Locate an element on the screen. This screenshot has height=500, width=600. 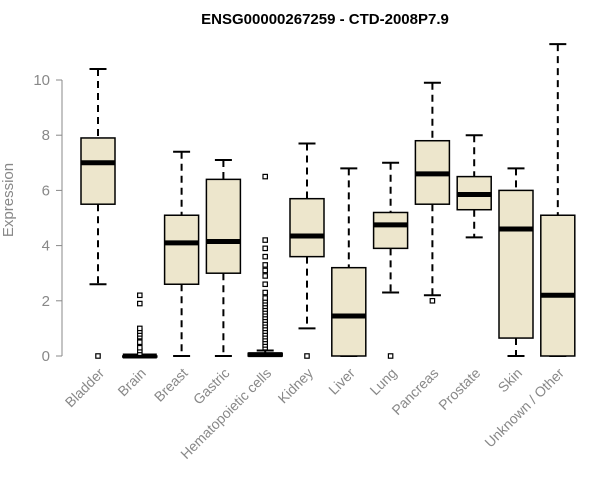
box-liver is located at coordinates (349, 262).